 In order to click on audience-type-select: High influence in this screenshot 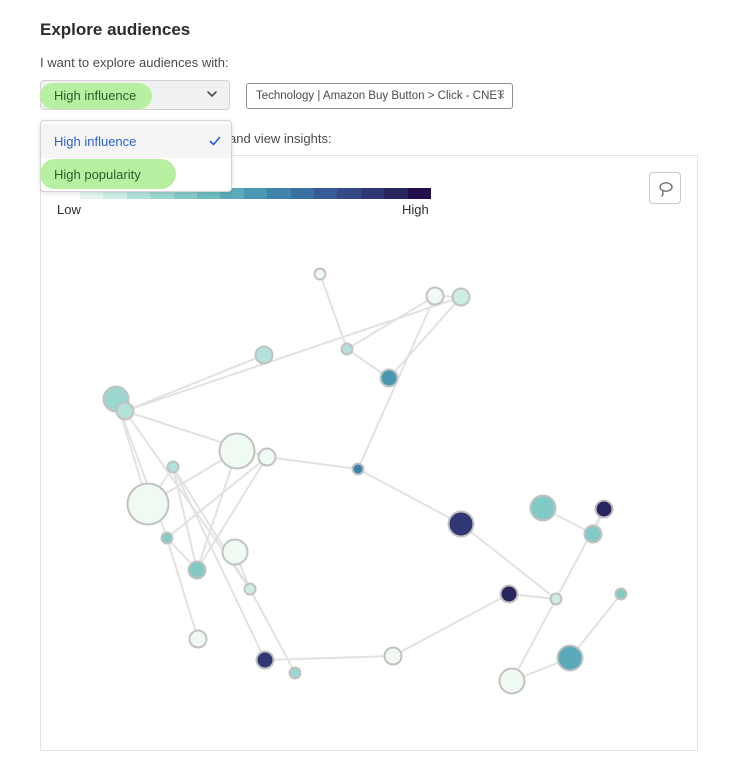, I will do `click(135, 95)`.